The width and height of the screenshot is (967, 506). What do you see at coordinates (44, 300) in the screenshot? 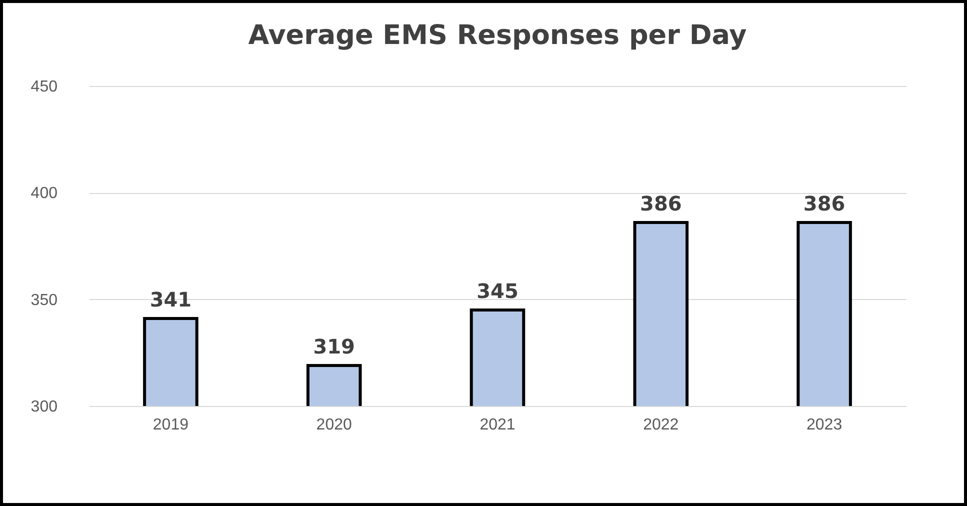
I see `y-tick-label: 350` at bounding box center [44, 300].